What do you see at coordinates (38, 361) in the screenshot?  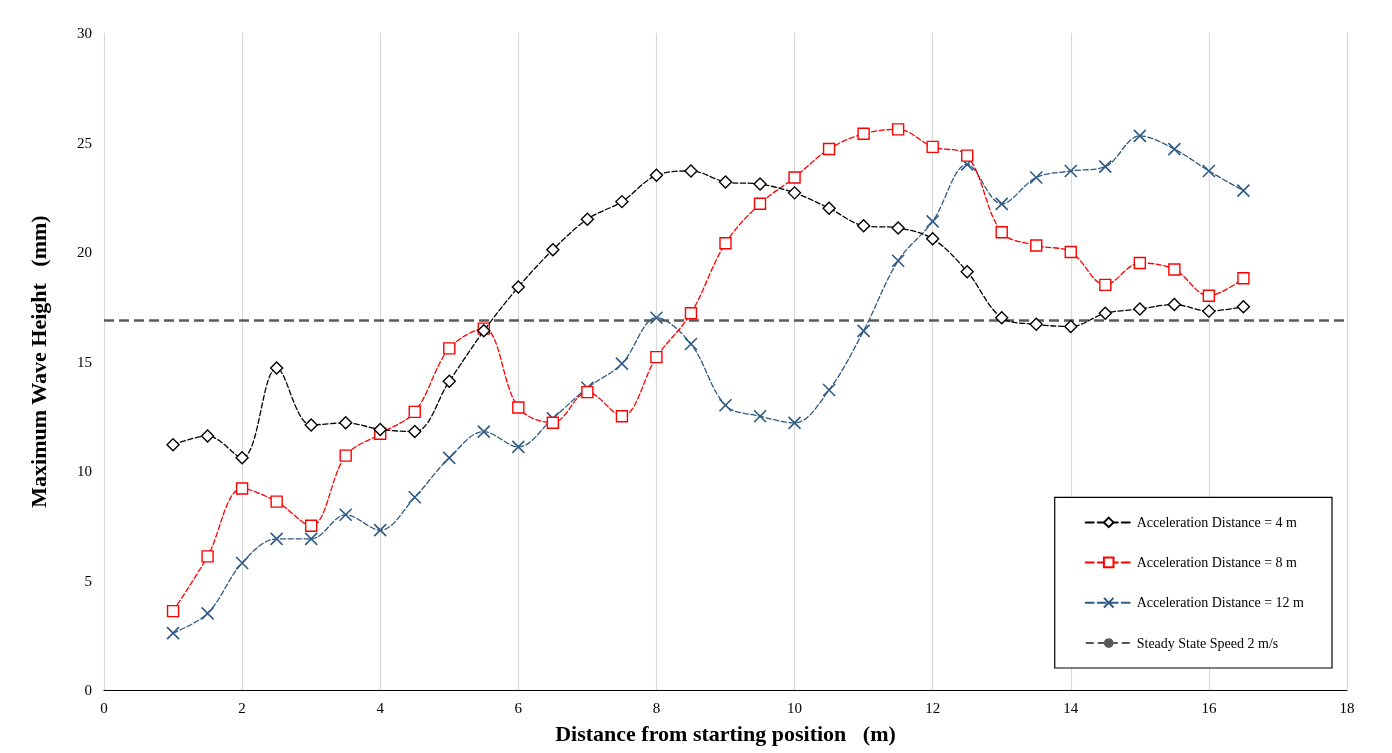 I see `y-axis-title: Maximum Wave Height (mm)` at bounding box center [38, 361].